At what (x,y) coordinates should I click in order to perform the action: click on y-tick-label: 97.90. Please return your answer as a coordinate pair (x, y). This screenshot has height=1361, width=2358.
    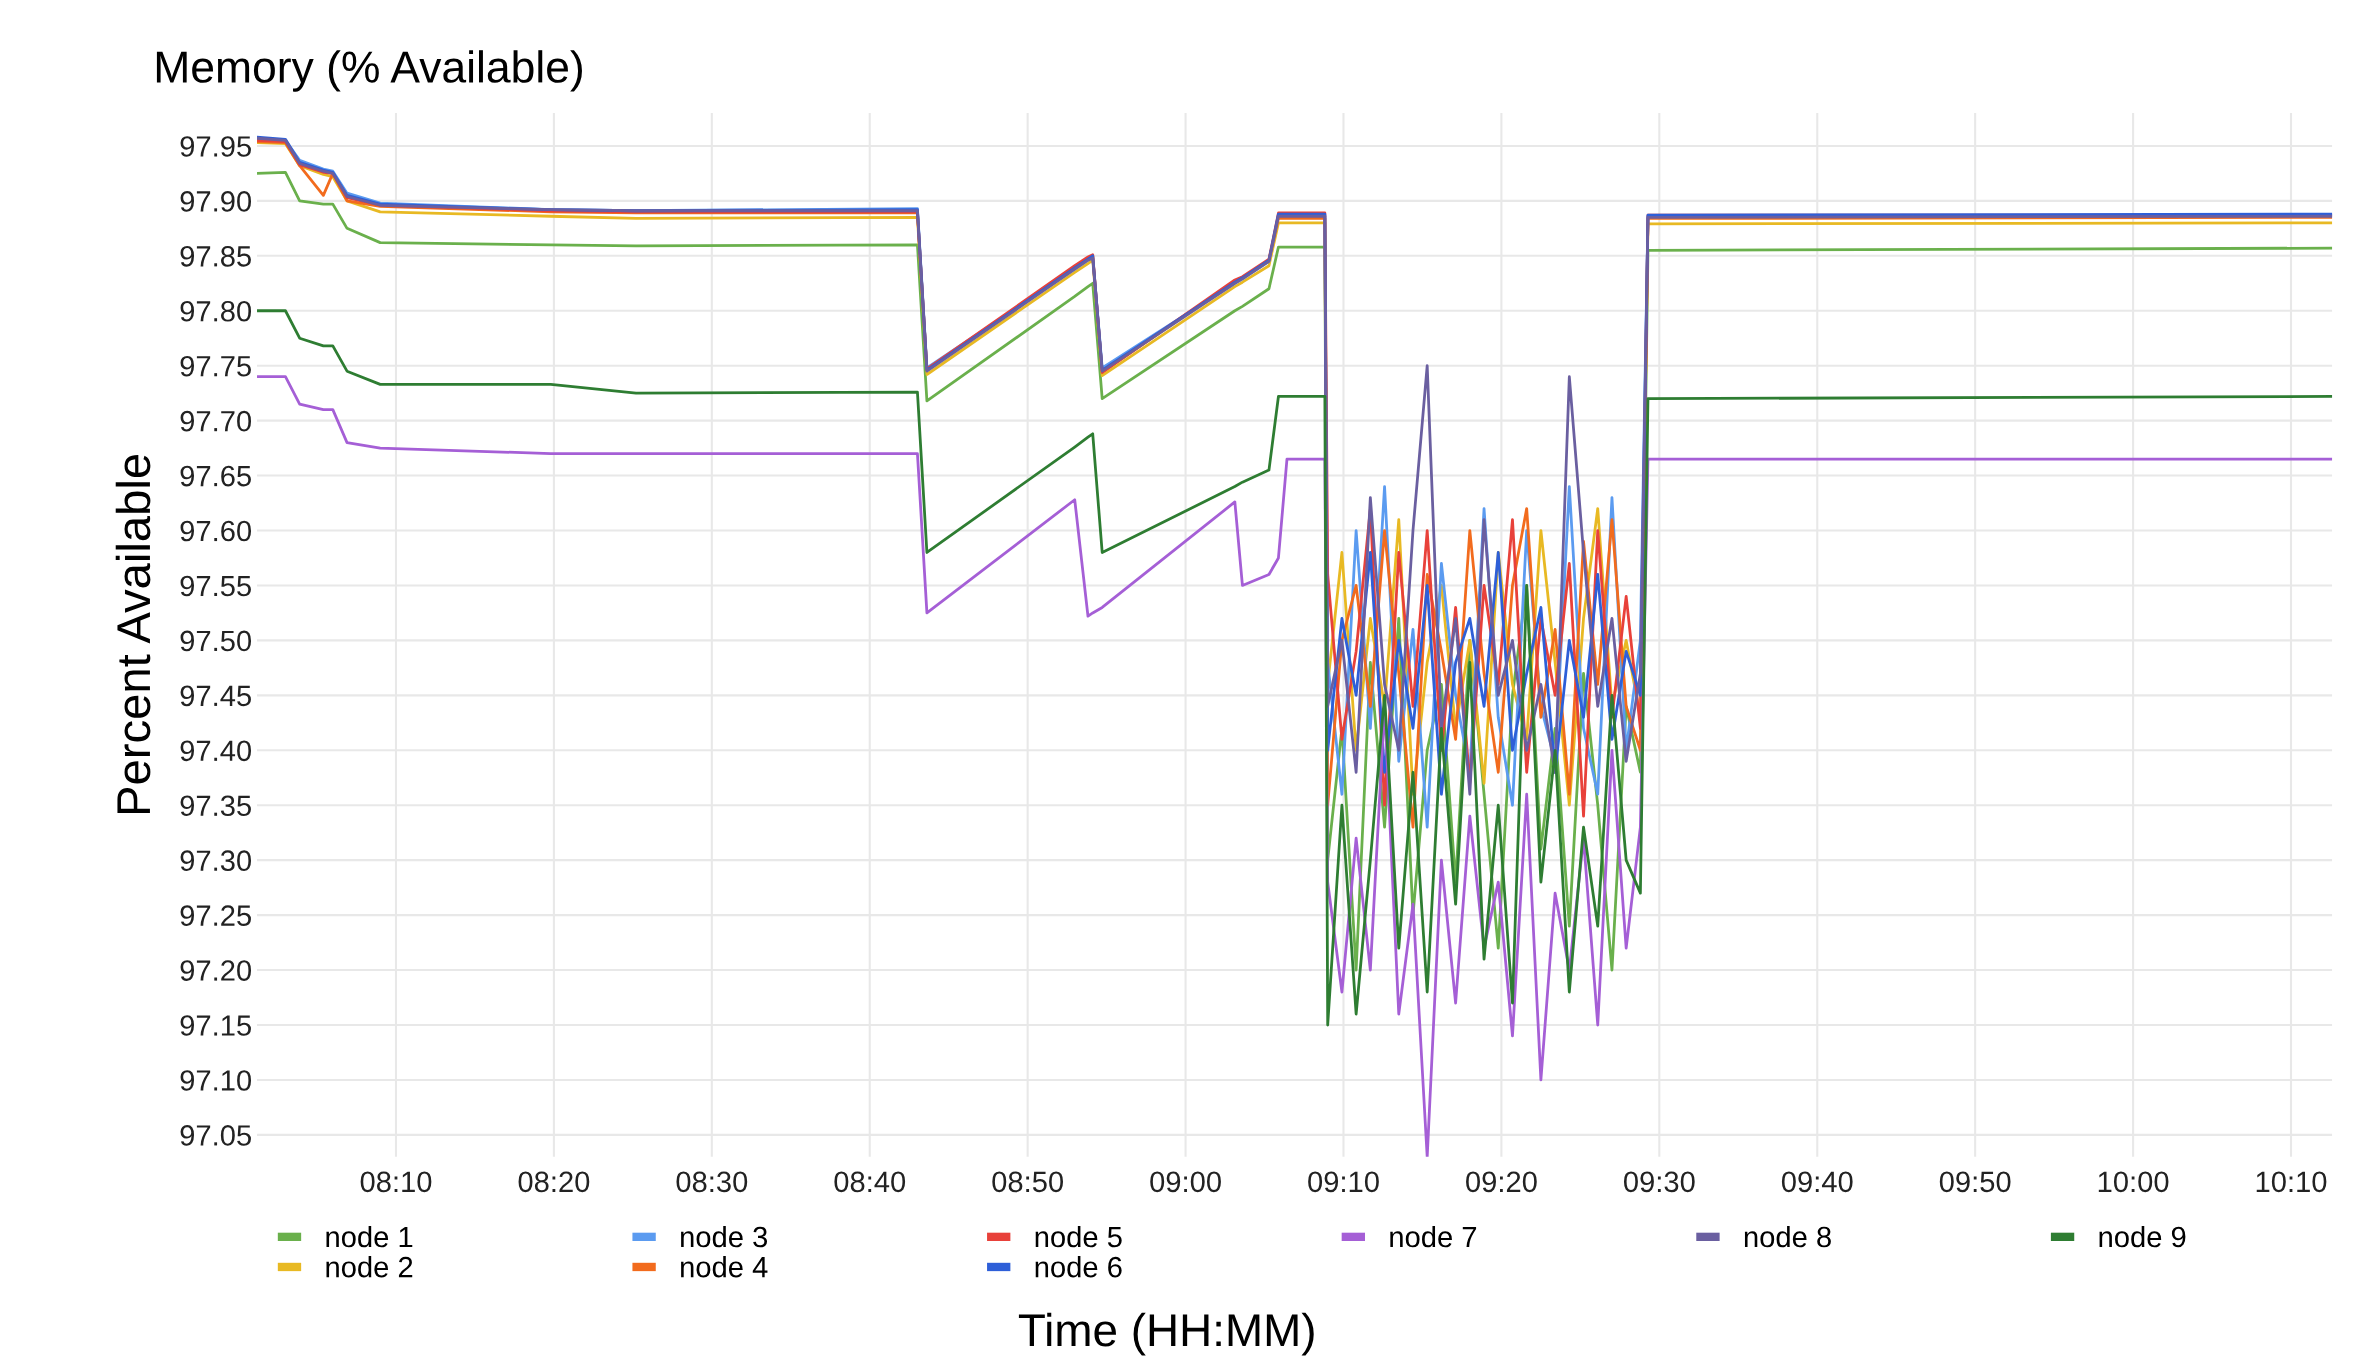
    Looking at the image, I should click on (216, 201).